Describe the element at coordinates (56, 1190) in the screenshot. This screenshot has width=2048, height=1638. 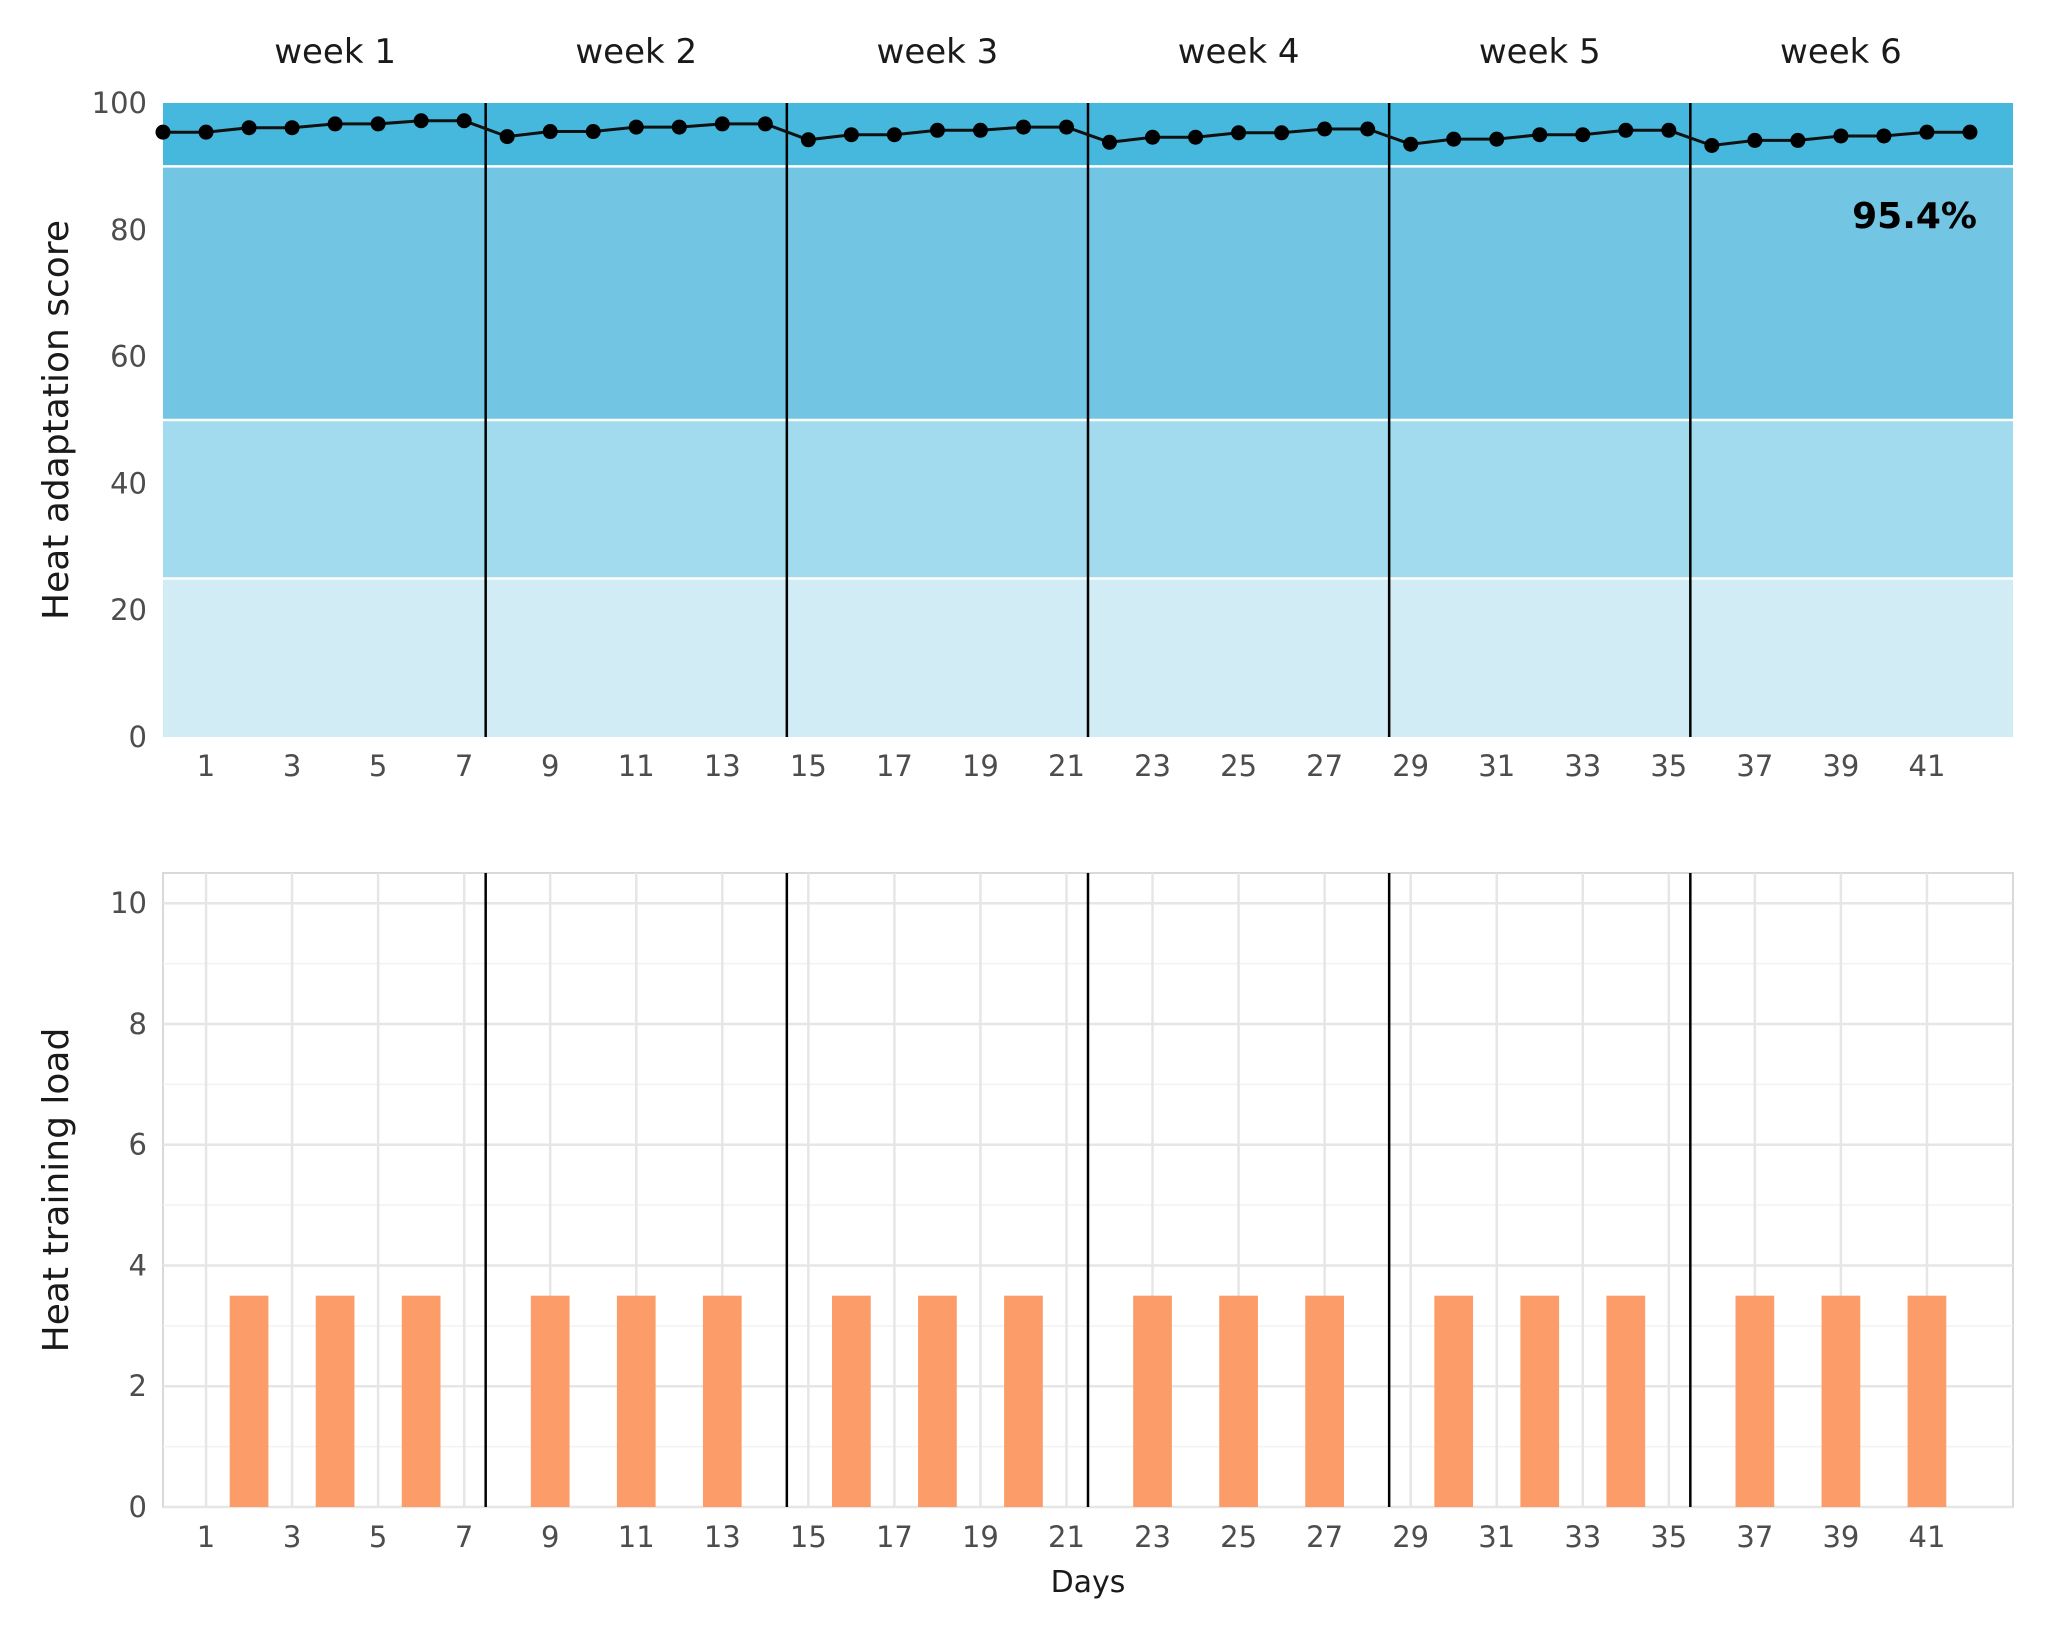
I see `bottom-y-axis-title: Heat training load` at that location.